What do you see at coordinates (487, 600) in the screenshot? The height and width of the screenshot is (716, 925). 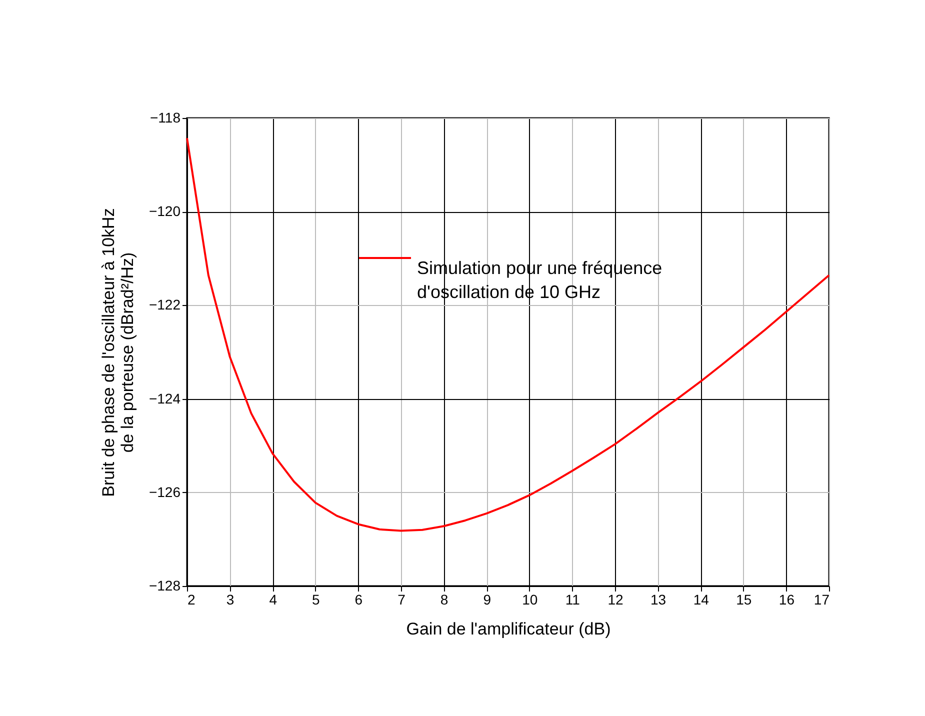 I see `x-tick-label: 9` at bounding box center [487, 600].